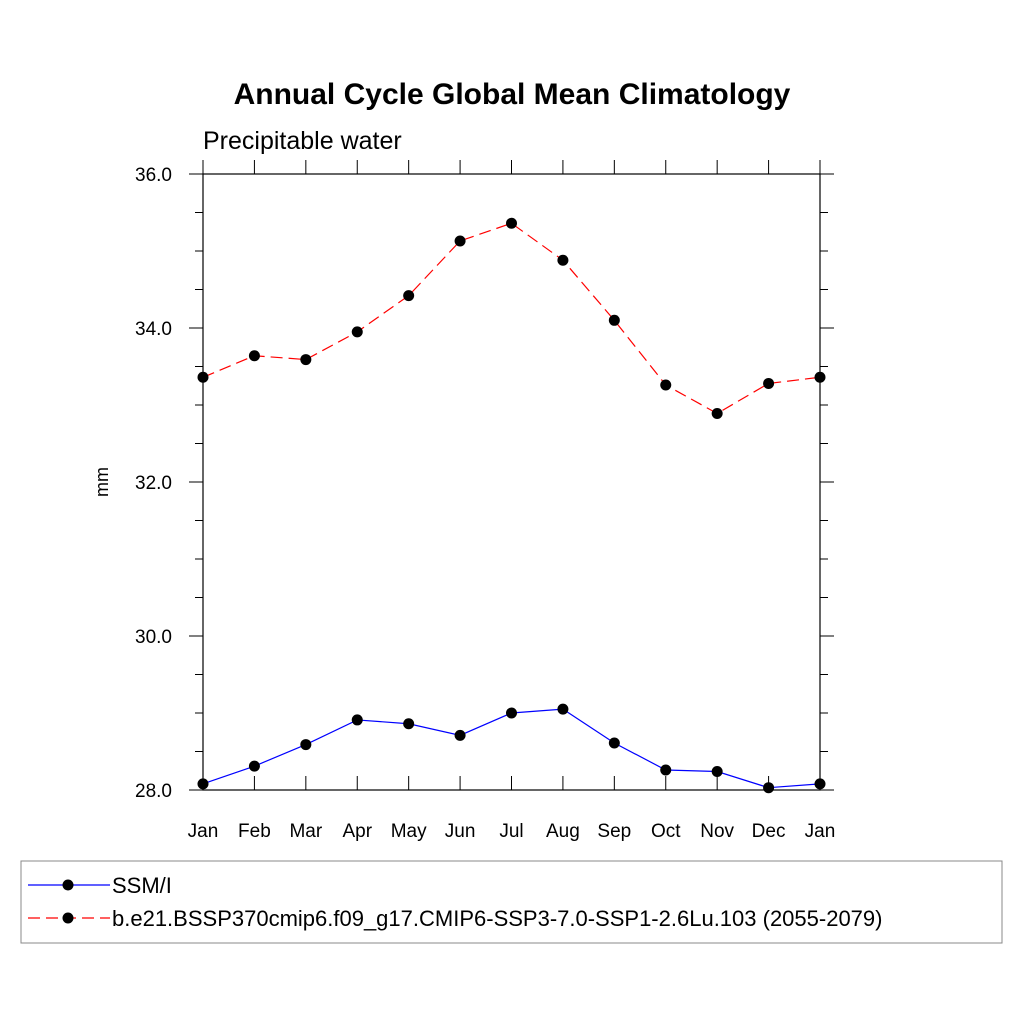 Image resolution: width=1024 pixels, height=1029 pixels. I want to click on chart-subtitle: Precipitable water, so click(302, 141).